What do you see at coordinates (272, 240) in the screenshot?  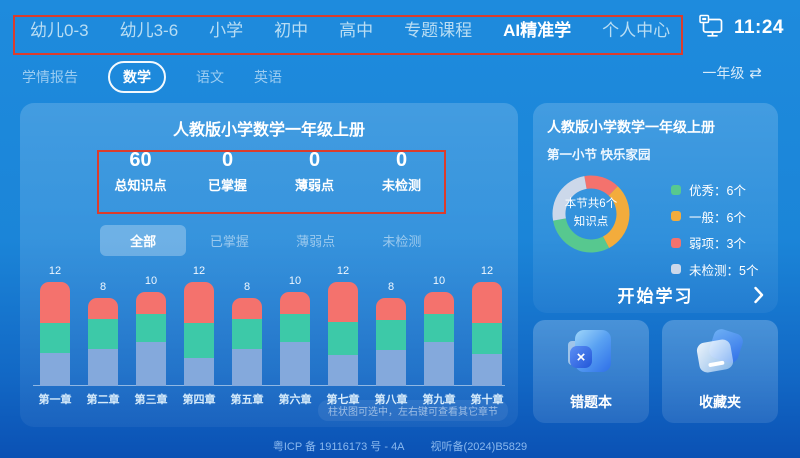 I see `filter-tabs: 全部 已掌握 薄弱点 未检测` at bounding box center [272, 240].